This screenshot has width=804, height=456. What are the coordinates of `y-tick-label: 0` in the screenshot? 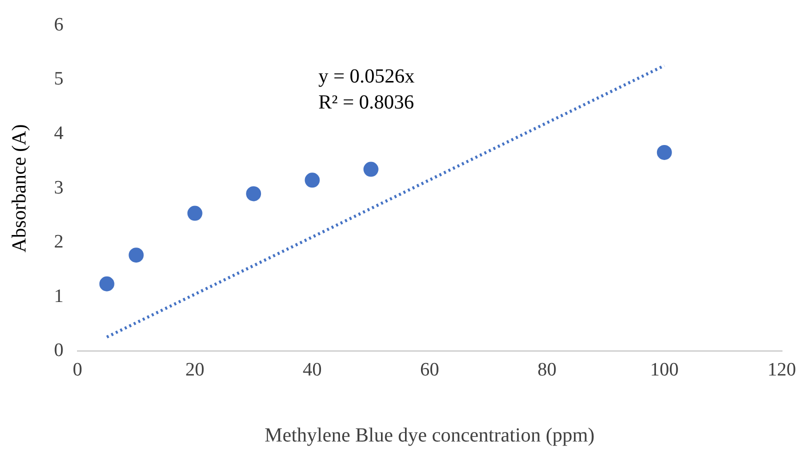 It's located at (59, 351).